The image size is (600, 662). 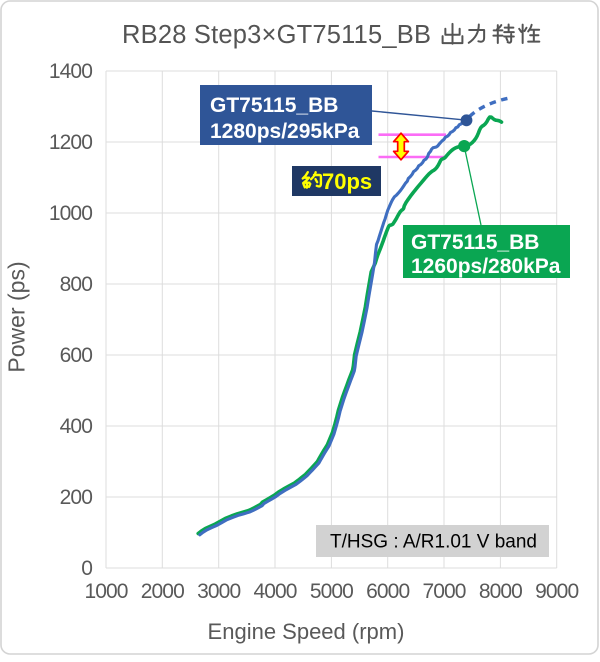 What do you see at coordinates (433, 542) in the screenshot?
I see `svg-text: T/HSG : A/R1.01 V band` at bounding box center [433, 542].